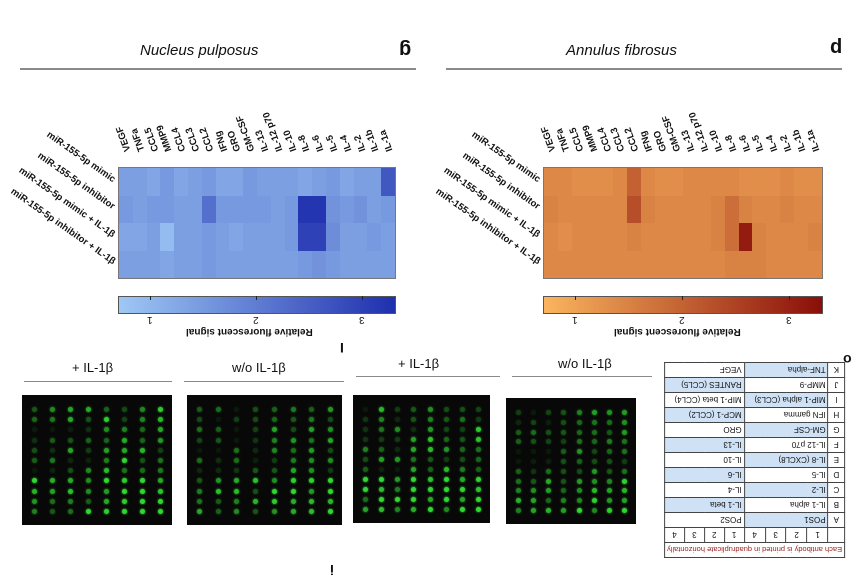 Image resolution: width=865 pixels, height=581 pixels. I want to click on np-heatmap, so click(257, 223).